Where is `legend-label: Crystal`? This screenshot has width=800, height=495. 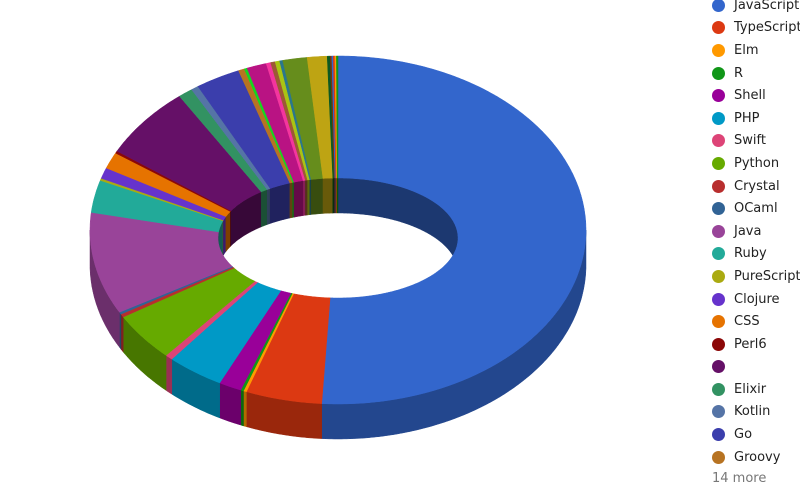
legend-label: Crystal is located at coordinates (757, 186).